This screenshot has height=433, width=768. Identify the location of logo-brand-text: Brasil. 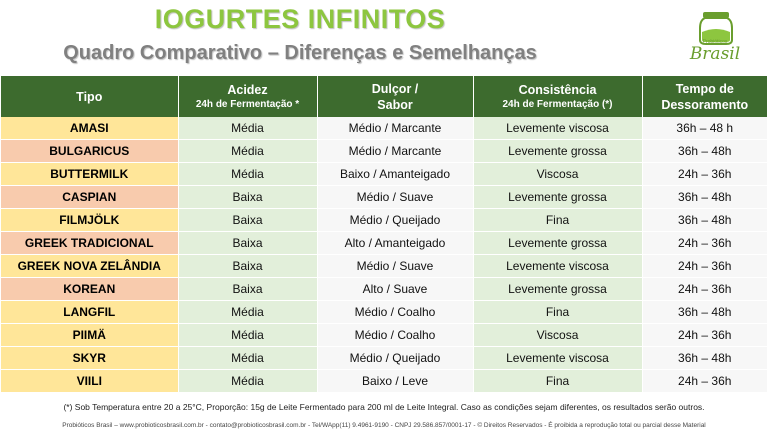
(715, 54).